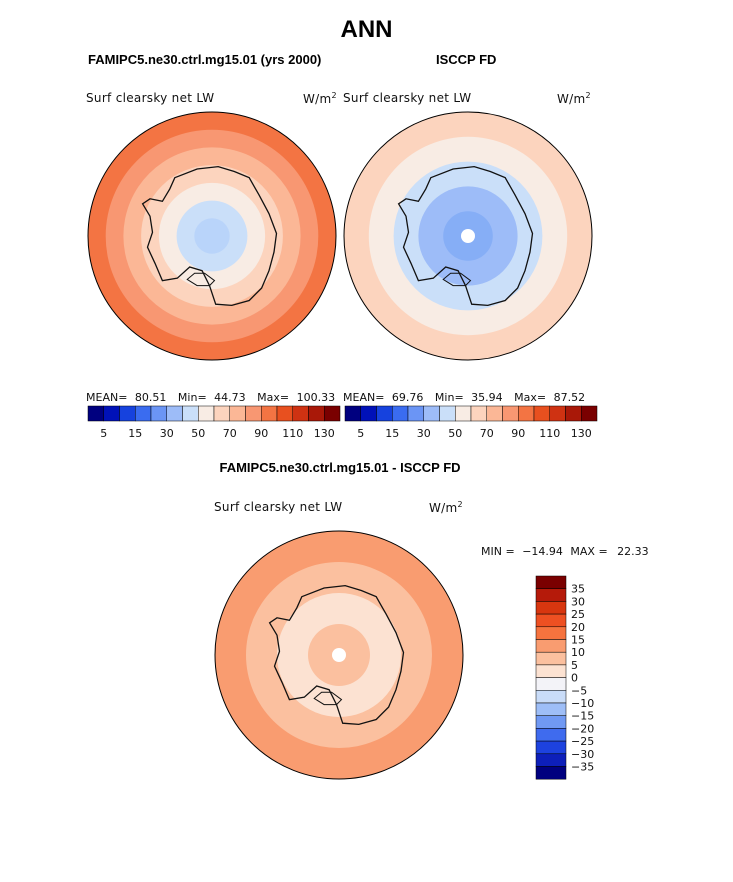 This screenshot has width=733, height=882. Describe the element at coordinates (569, 397) in the screenshot. I see `panel2-max-value: 87.52` at that location.